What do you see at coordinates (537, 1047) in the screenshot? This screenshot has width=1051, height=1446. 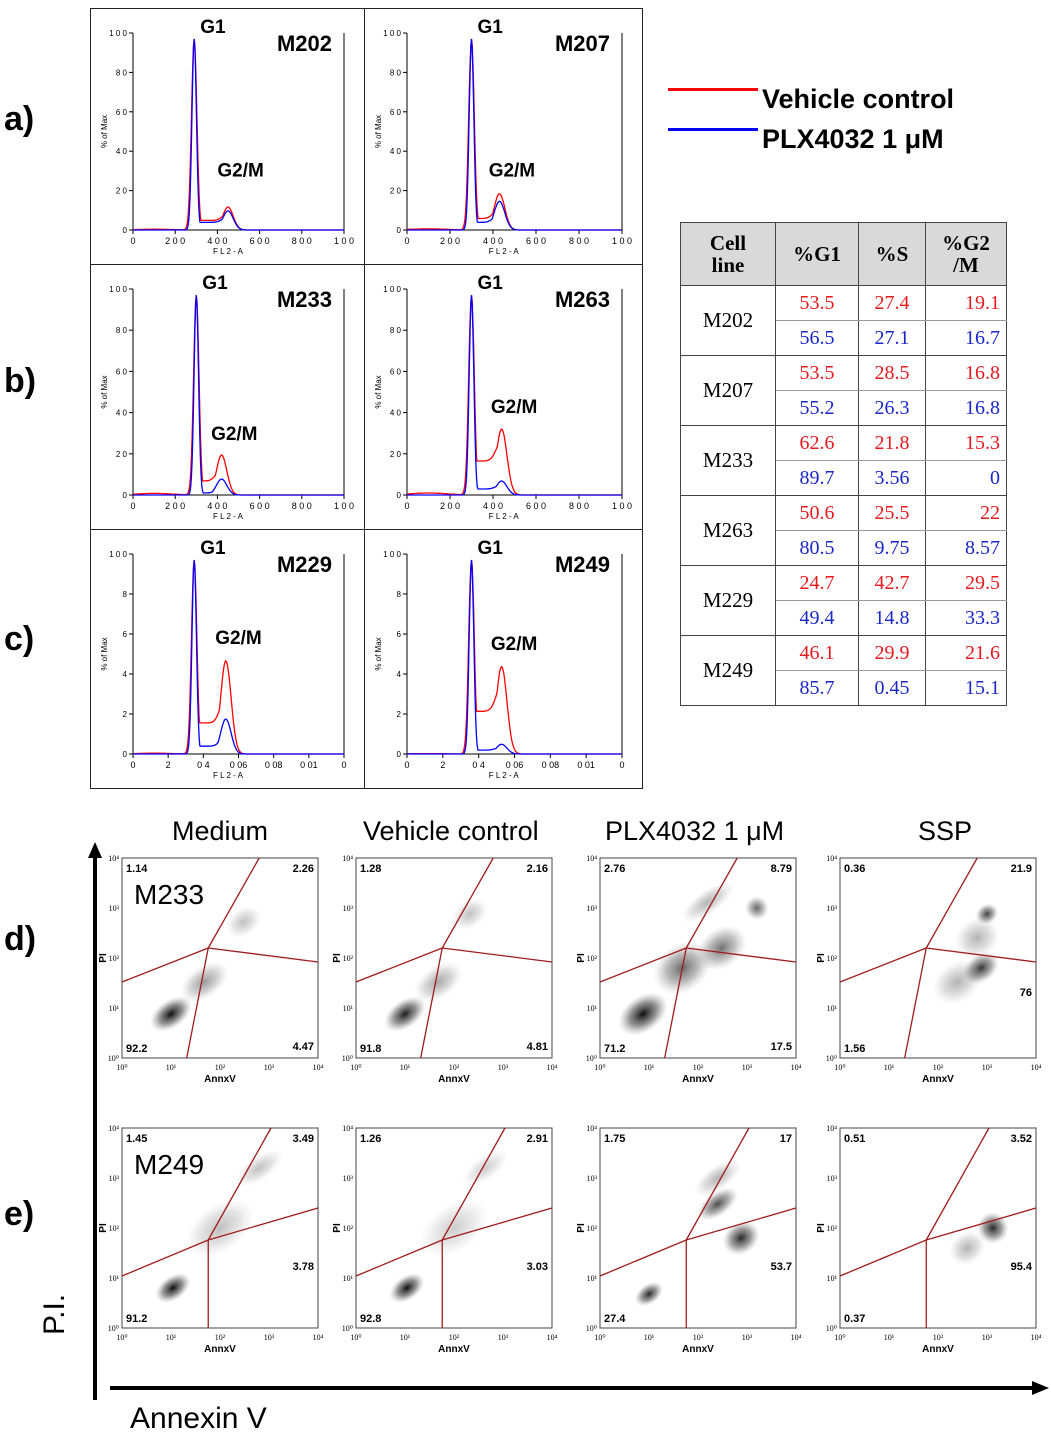 I see `quadrant-percent-lr: 4.81` at bounding box center [537, 1047].